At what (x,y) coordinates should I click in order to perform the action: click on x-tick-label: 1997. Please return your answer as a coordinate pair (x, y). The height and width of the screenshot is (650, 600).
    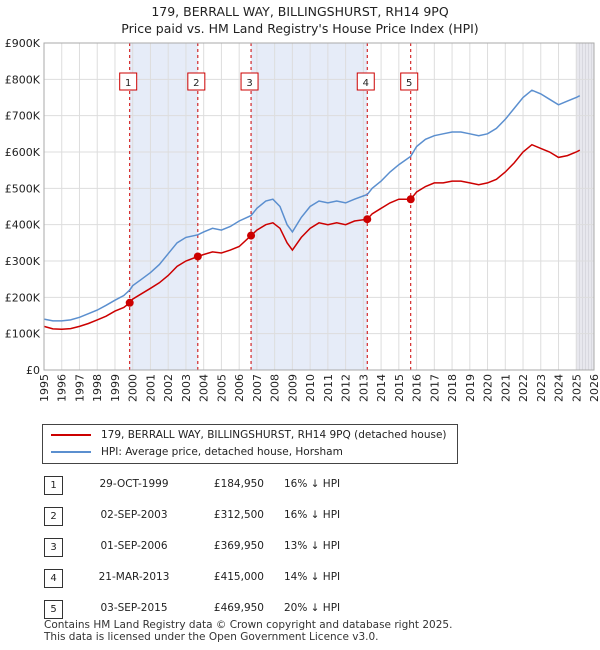
    Looking at the image, I should click on (79, 388).